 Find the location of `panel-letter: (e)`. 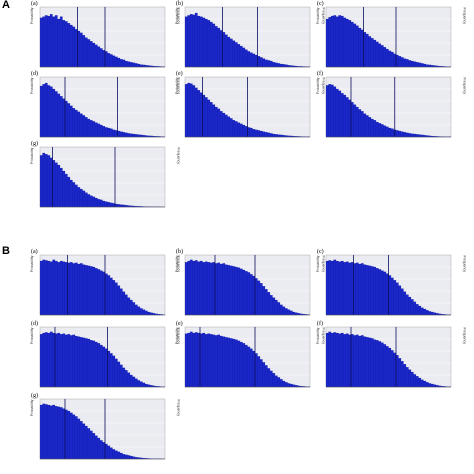

panel-letter: (e) is located at coordinates (179, 324).